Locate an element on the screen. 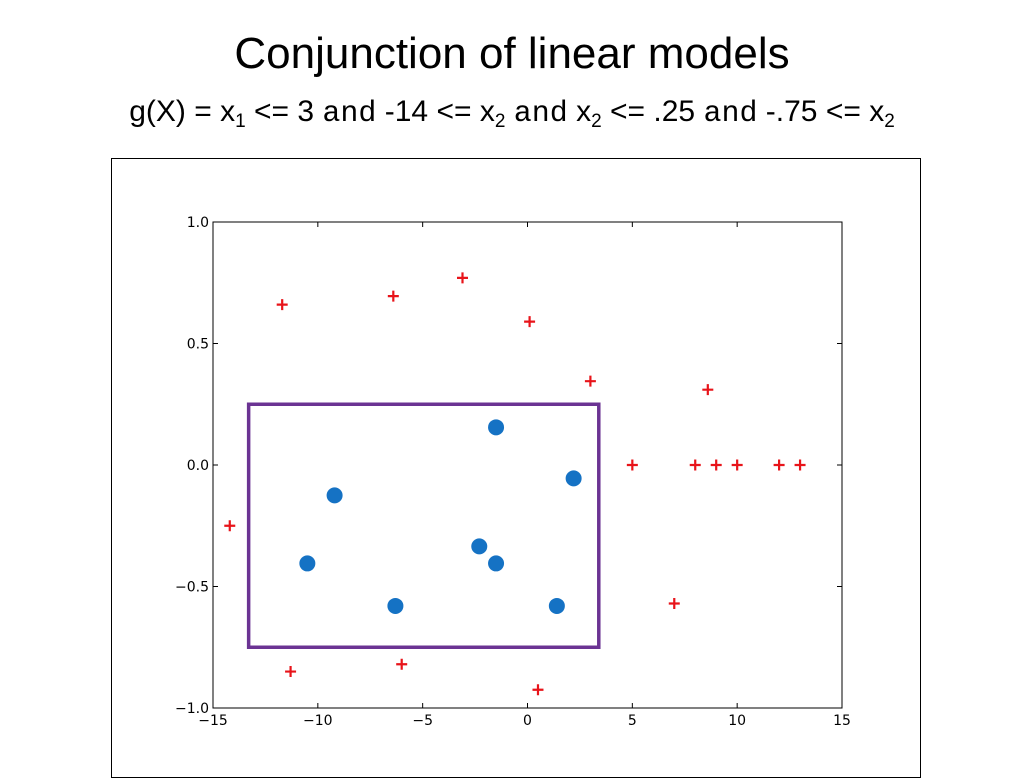 The image size is (1024, 778). y-tick-label: −0.5 is located at coordinates (192, 588).